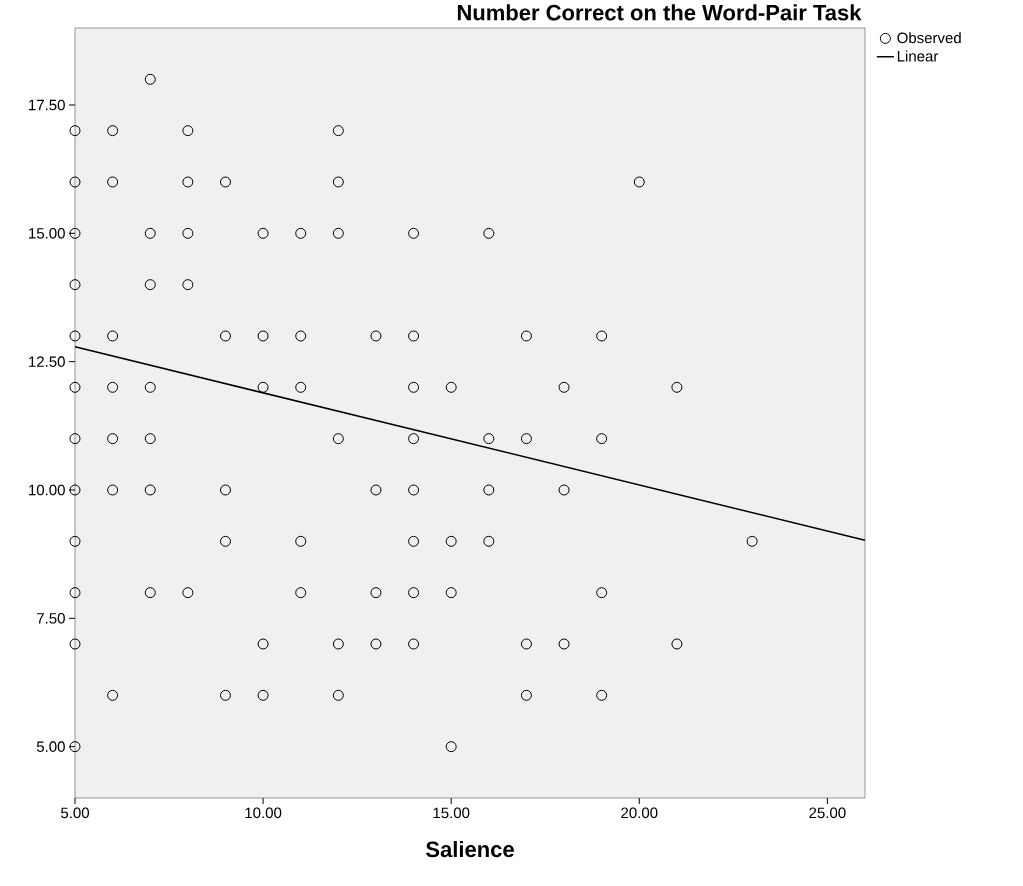  Describe the element at coordinates (827, 813) in the screenshot. I see `x-tick-label: 25.00` at that location.